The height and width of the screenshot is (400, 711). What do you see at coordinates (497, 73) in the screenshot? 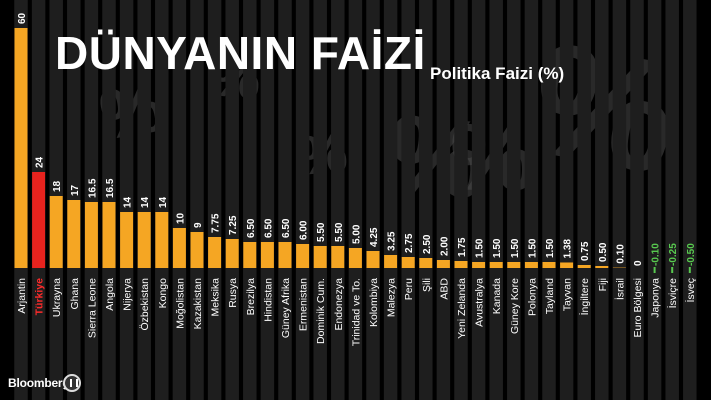
I see `chart-subtitle: Politika Faizi (%)` at bounding box center [497, 73].